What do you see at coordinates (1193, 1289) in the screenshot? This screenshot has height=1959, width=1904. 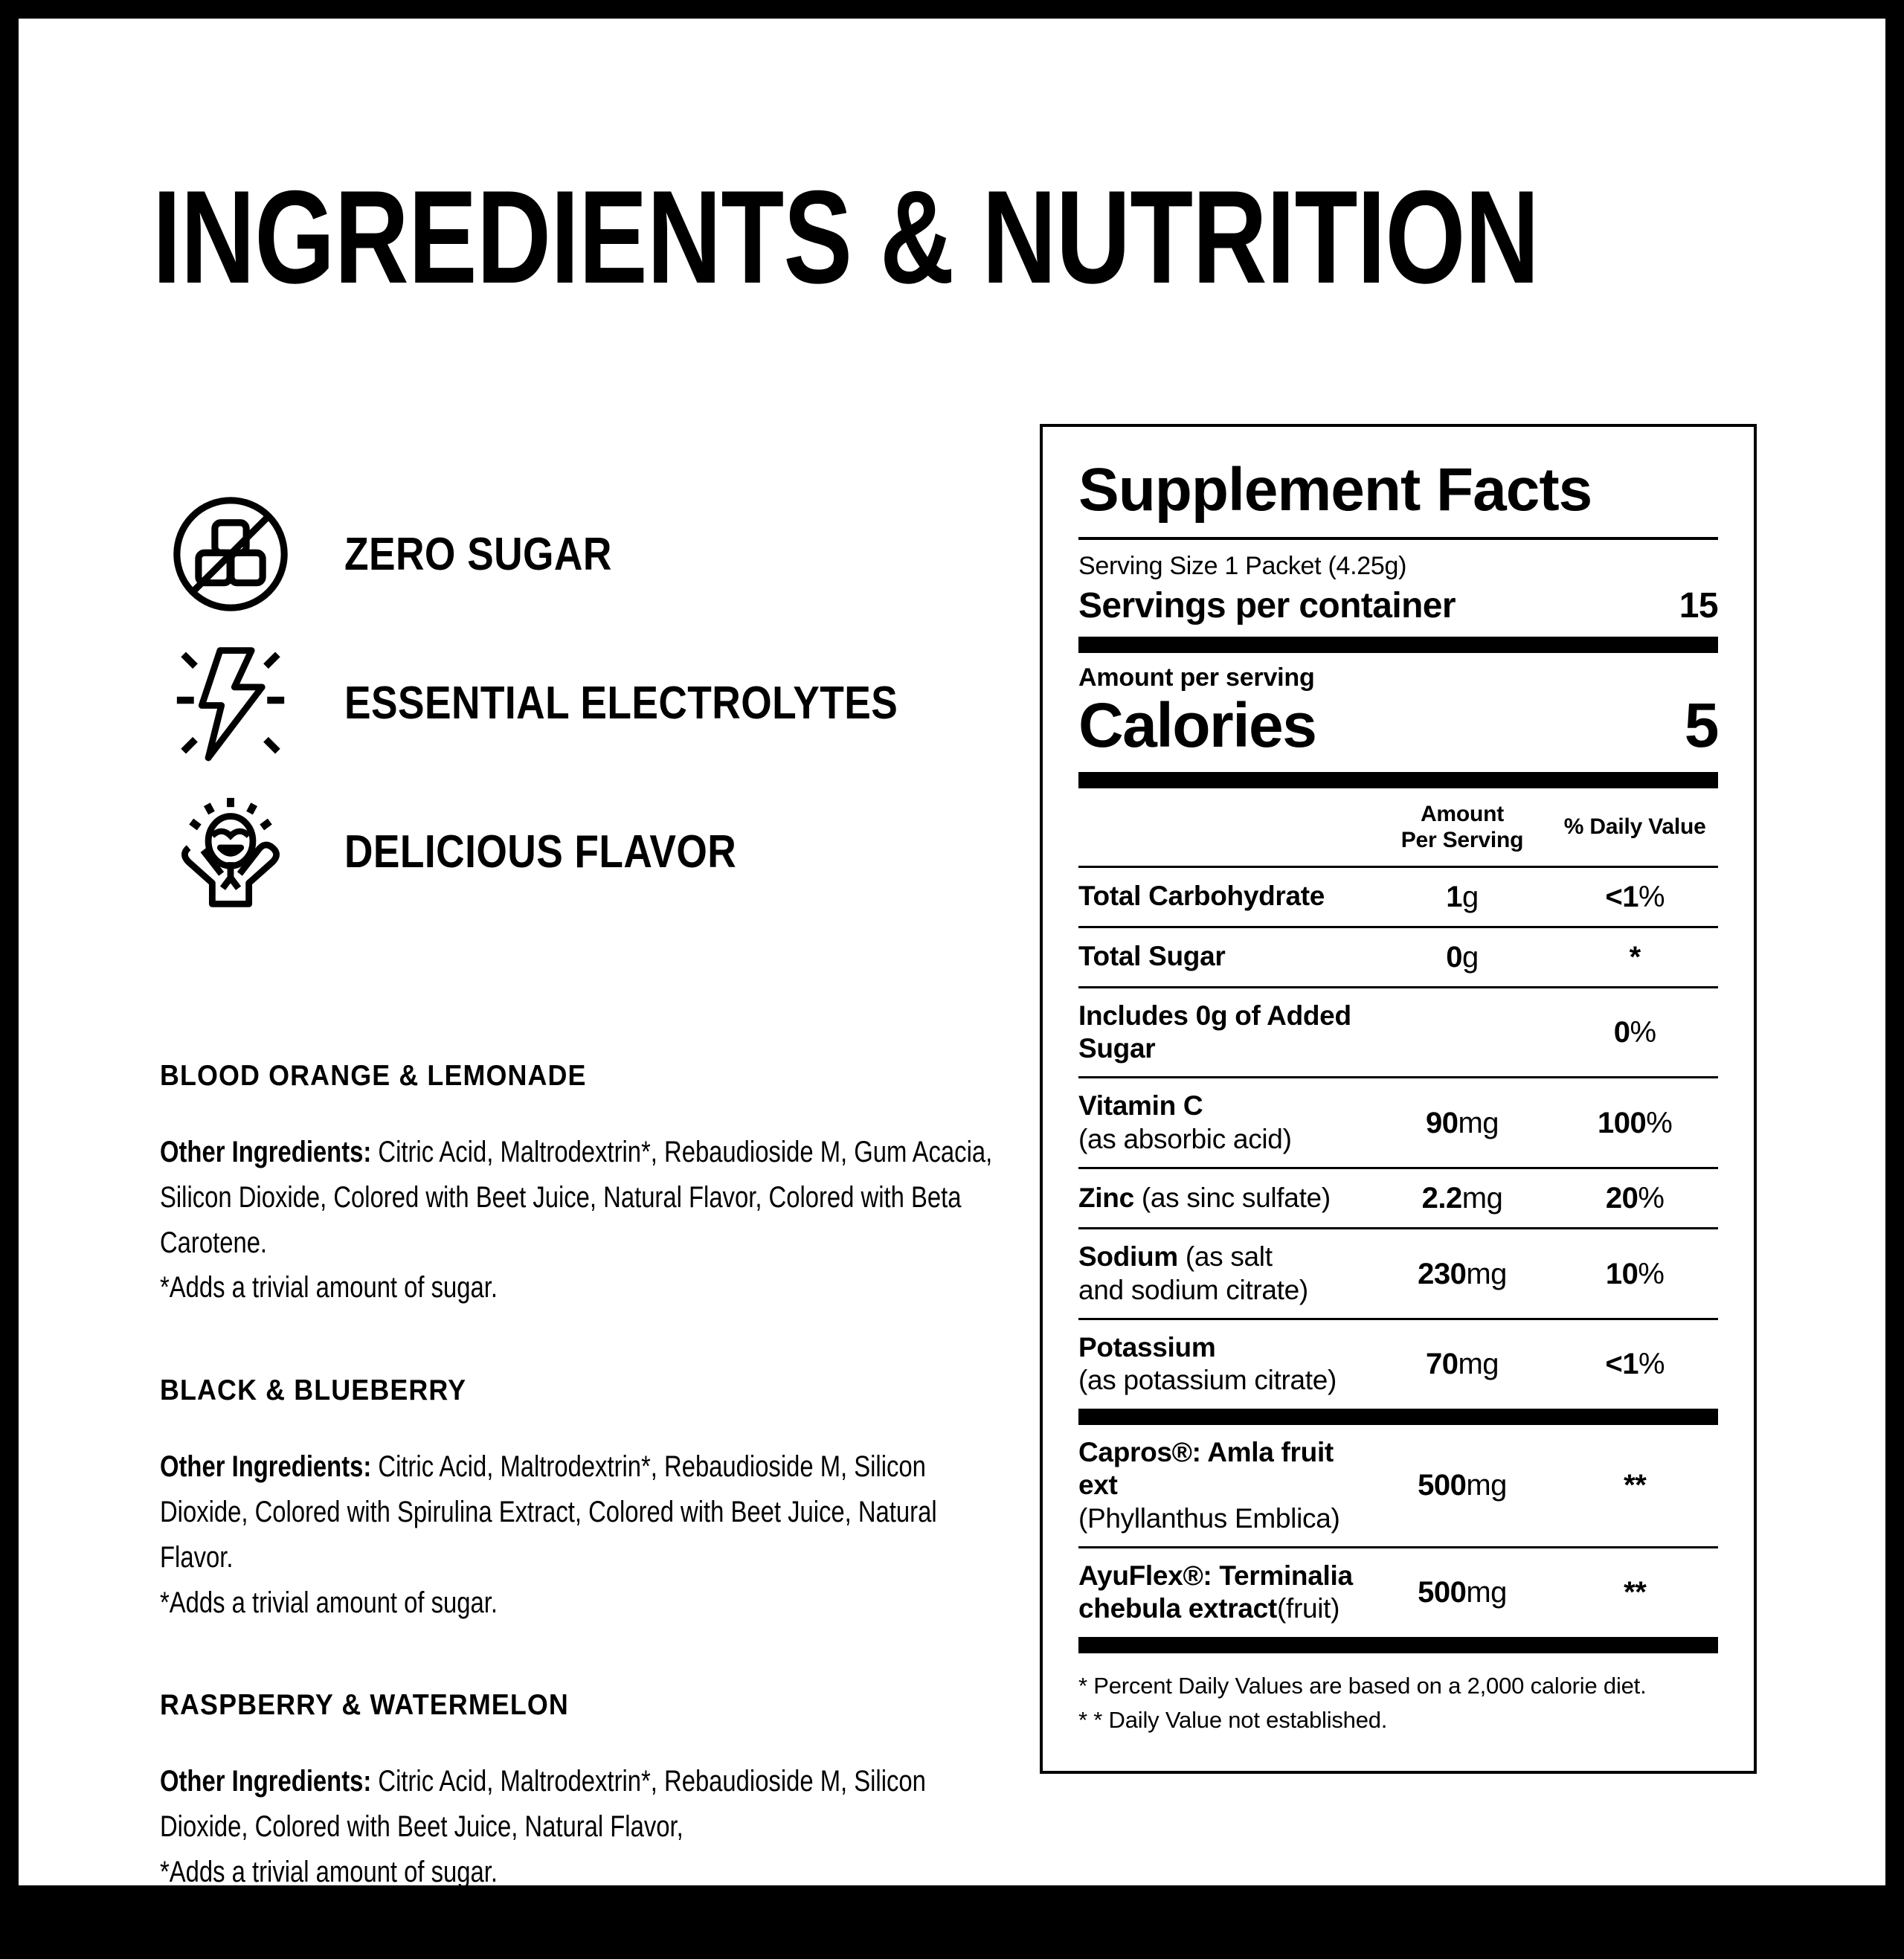 I see `nutrient-name-sub2: and sodium citrate)` at bounding box center [1193, 1289].